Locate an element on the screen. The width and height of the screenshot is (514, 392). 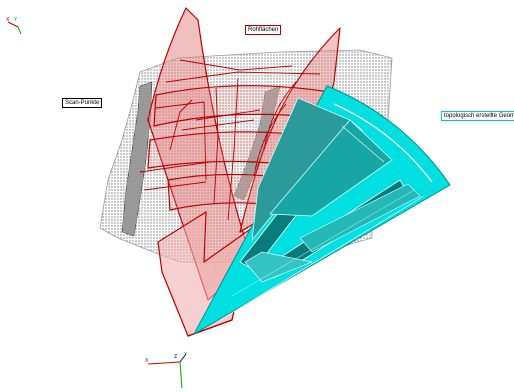
axis-z-label-bottom: Z is located at coordinates (176, 357).